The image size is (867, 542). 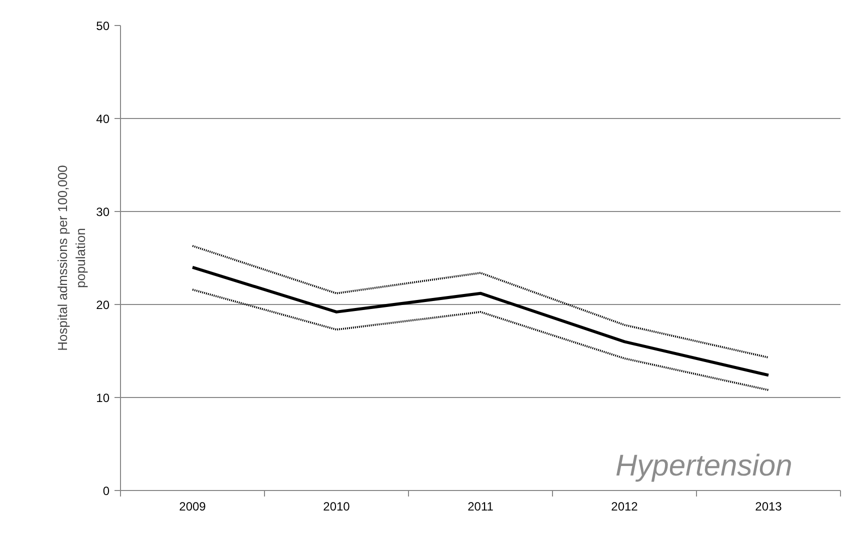 What do you see at coordinates (103, 398) in the screenshot?
I see `y-tick-label: 10` at bounding box center [103, 398].